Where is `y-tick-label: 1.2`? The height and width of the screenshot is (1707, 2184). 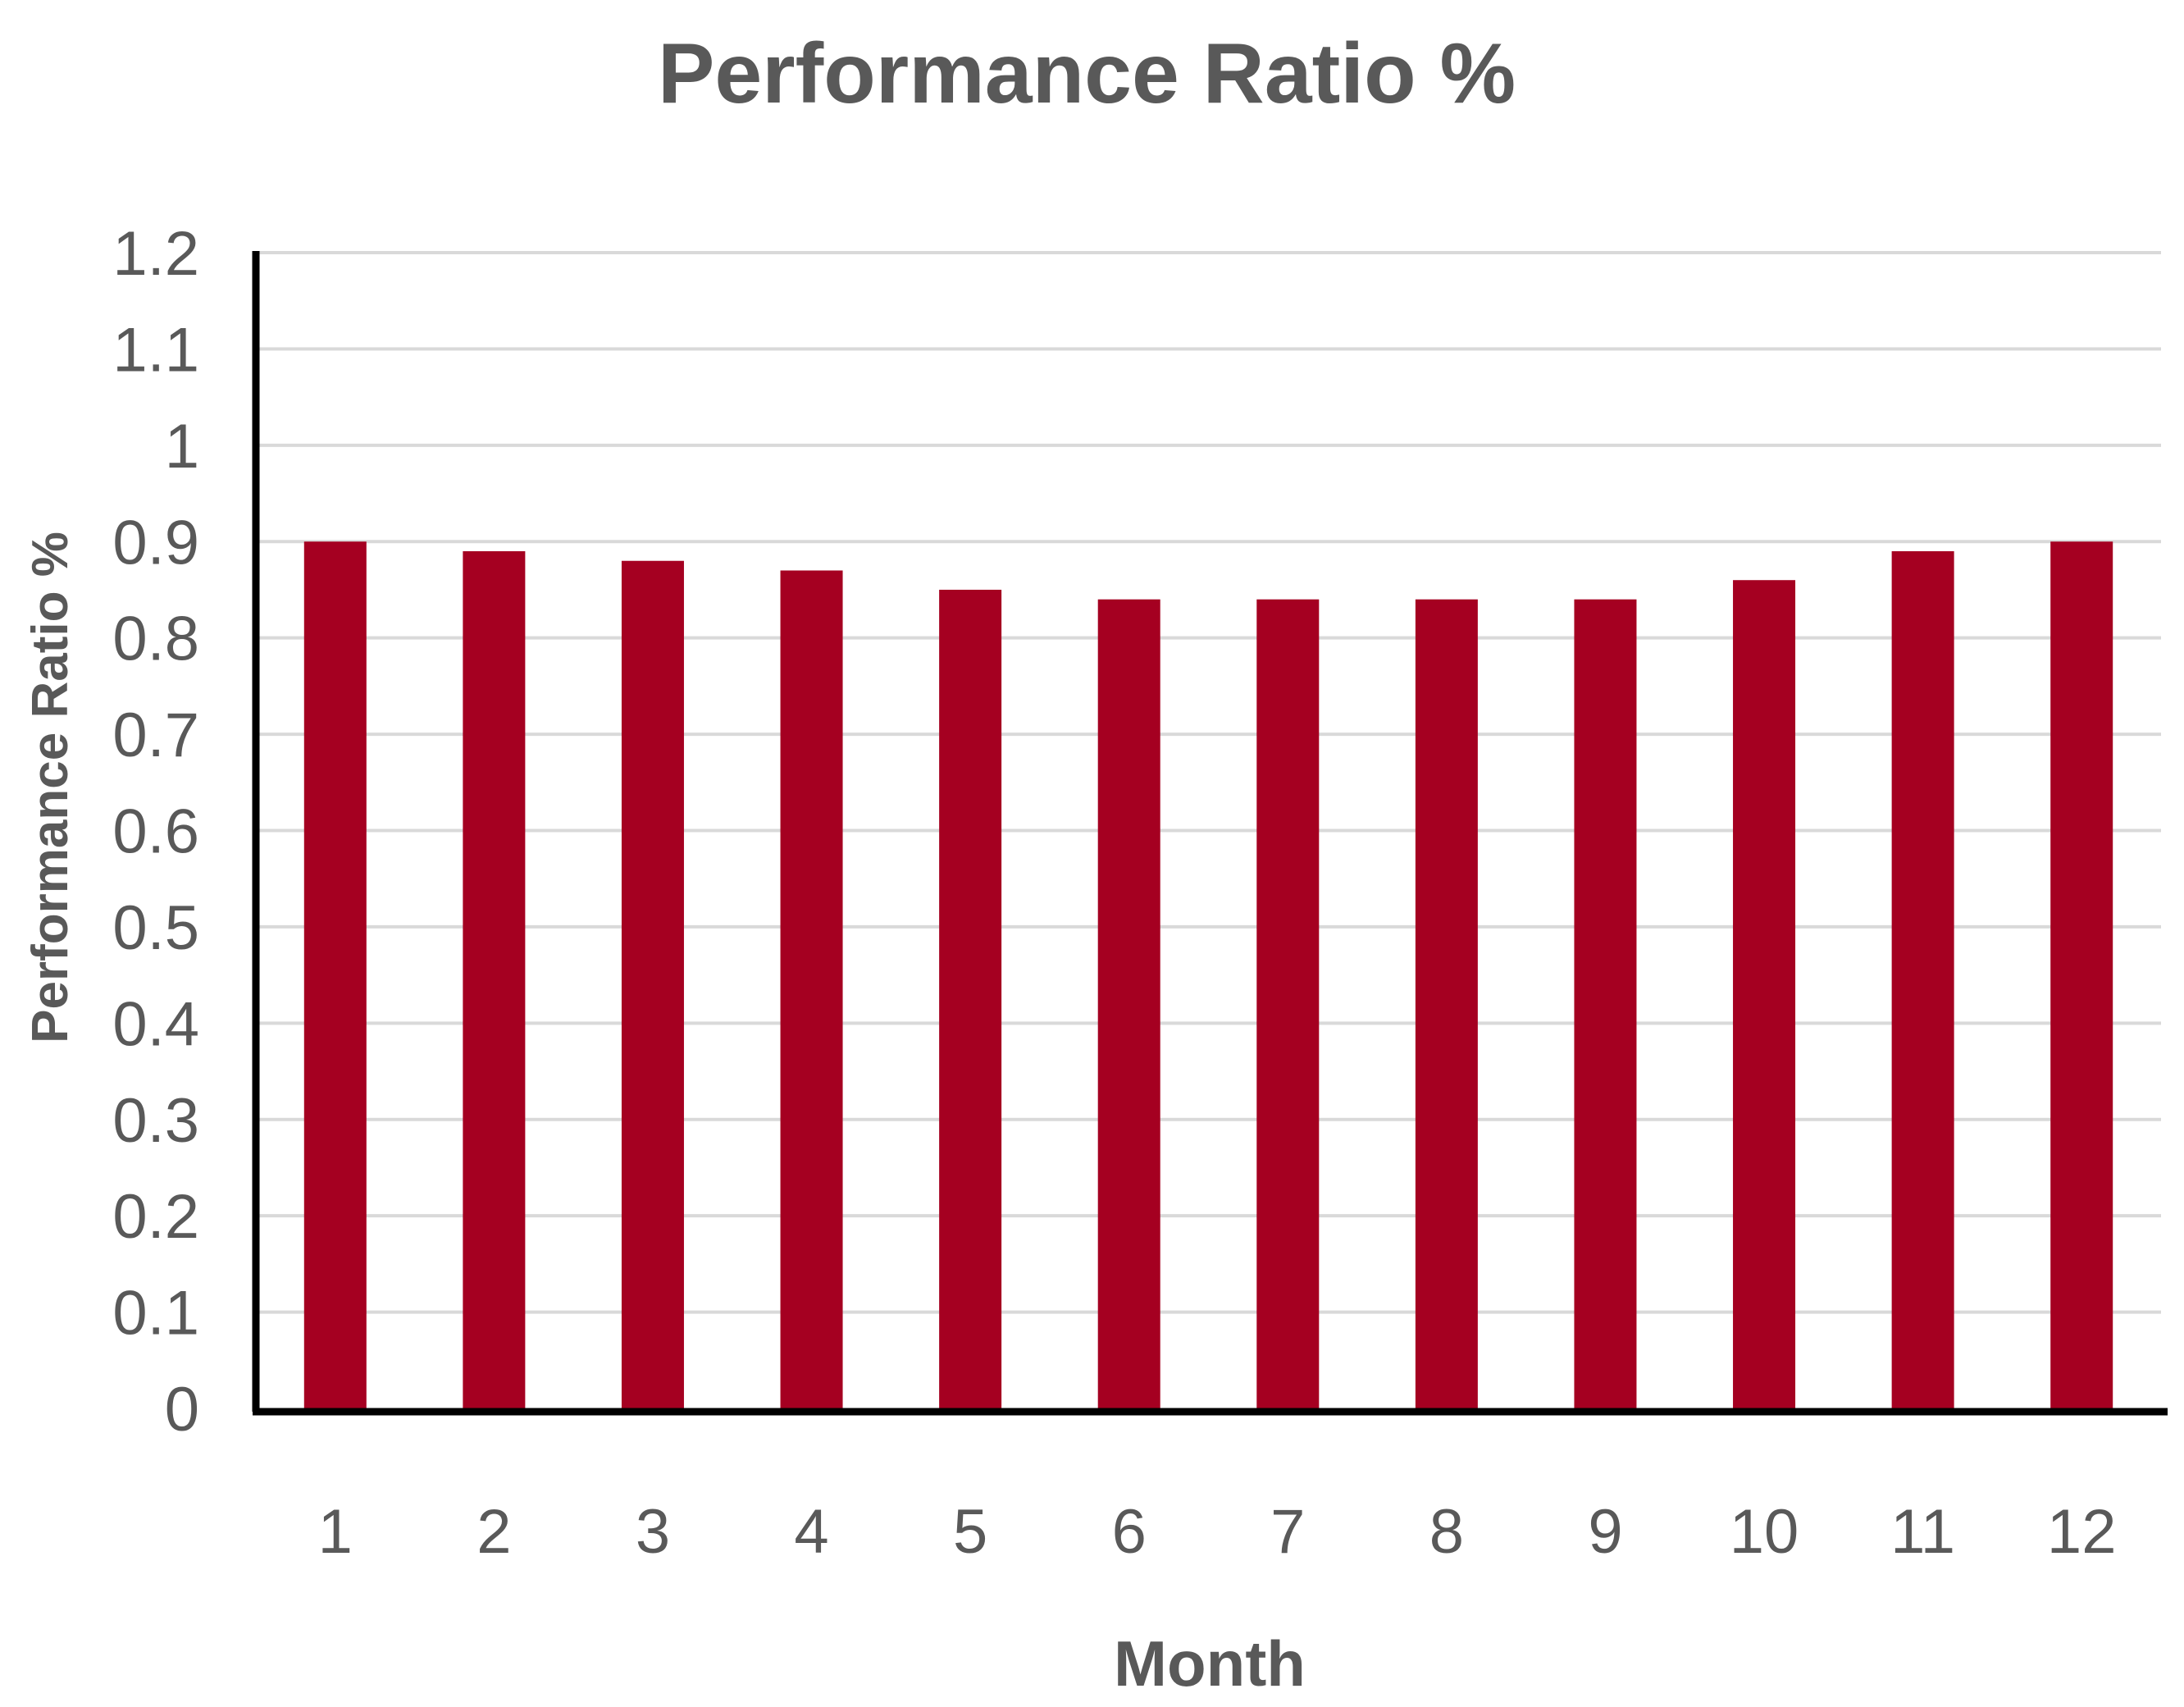
y-tick-label: 1.2 is located at coordinates (155, 254).